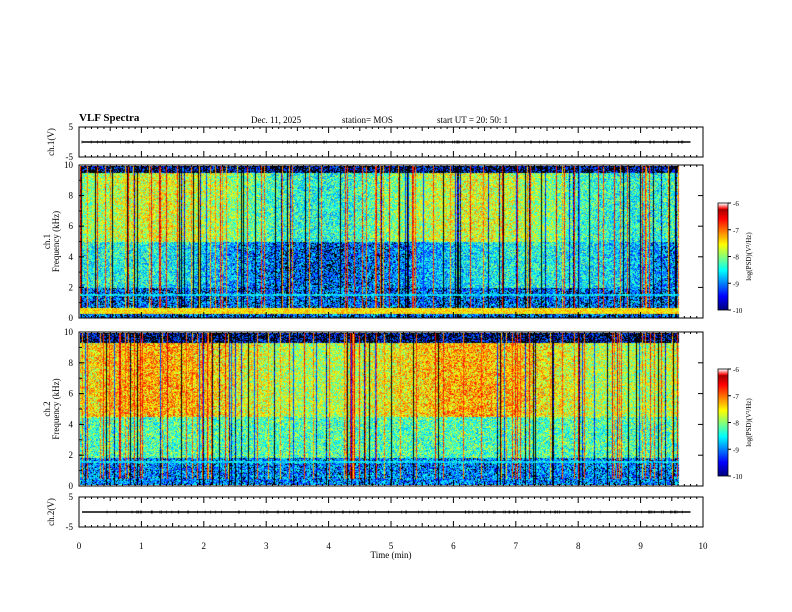 The height and width of the screenshot is (612, 792). I want to click on ch2-colorbar-tick-label: -9, so click(736, 450).